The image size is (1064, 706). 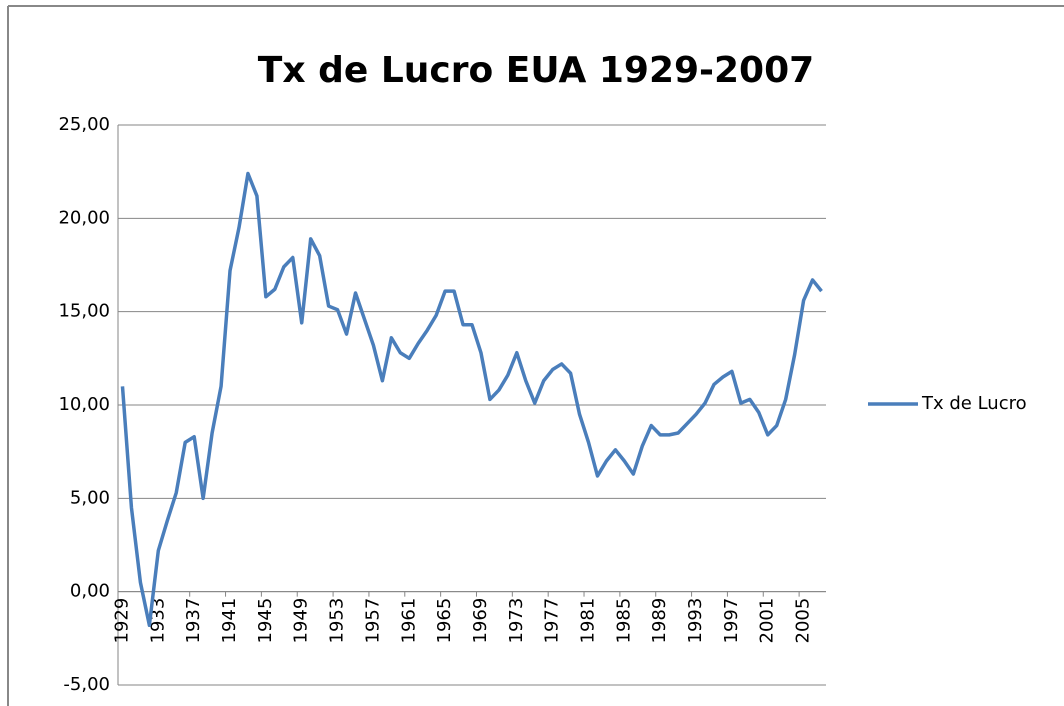 I want to click on x-tick-label: 1945, so click(x=265, y=621).